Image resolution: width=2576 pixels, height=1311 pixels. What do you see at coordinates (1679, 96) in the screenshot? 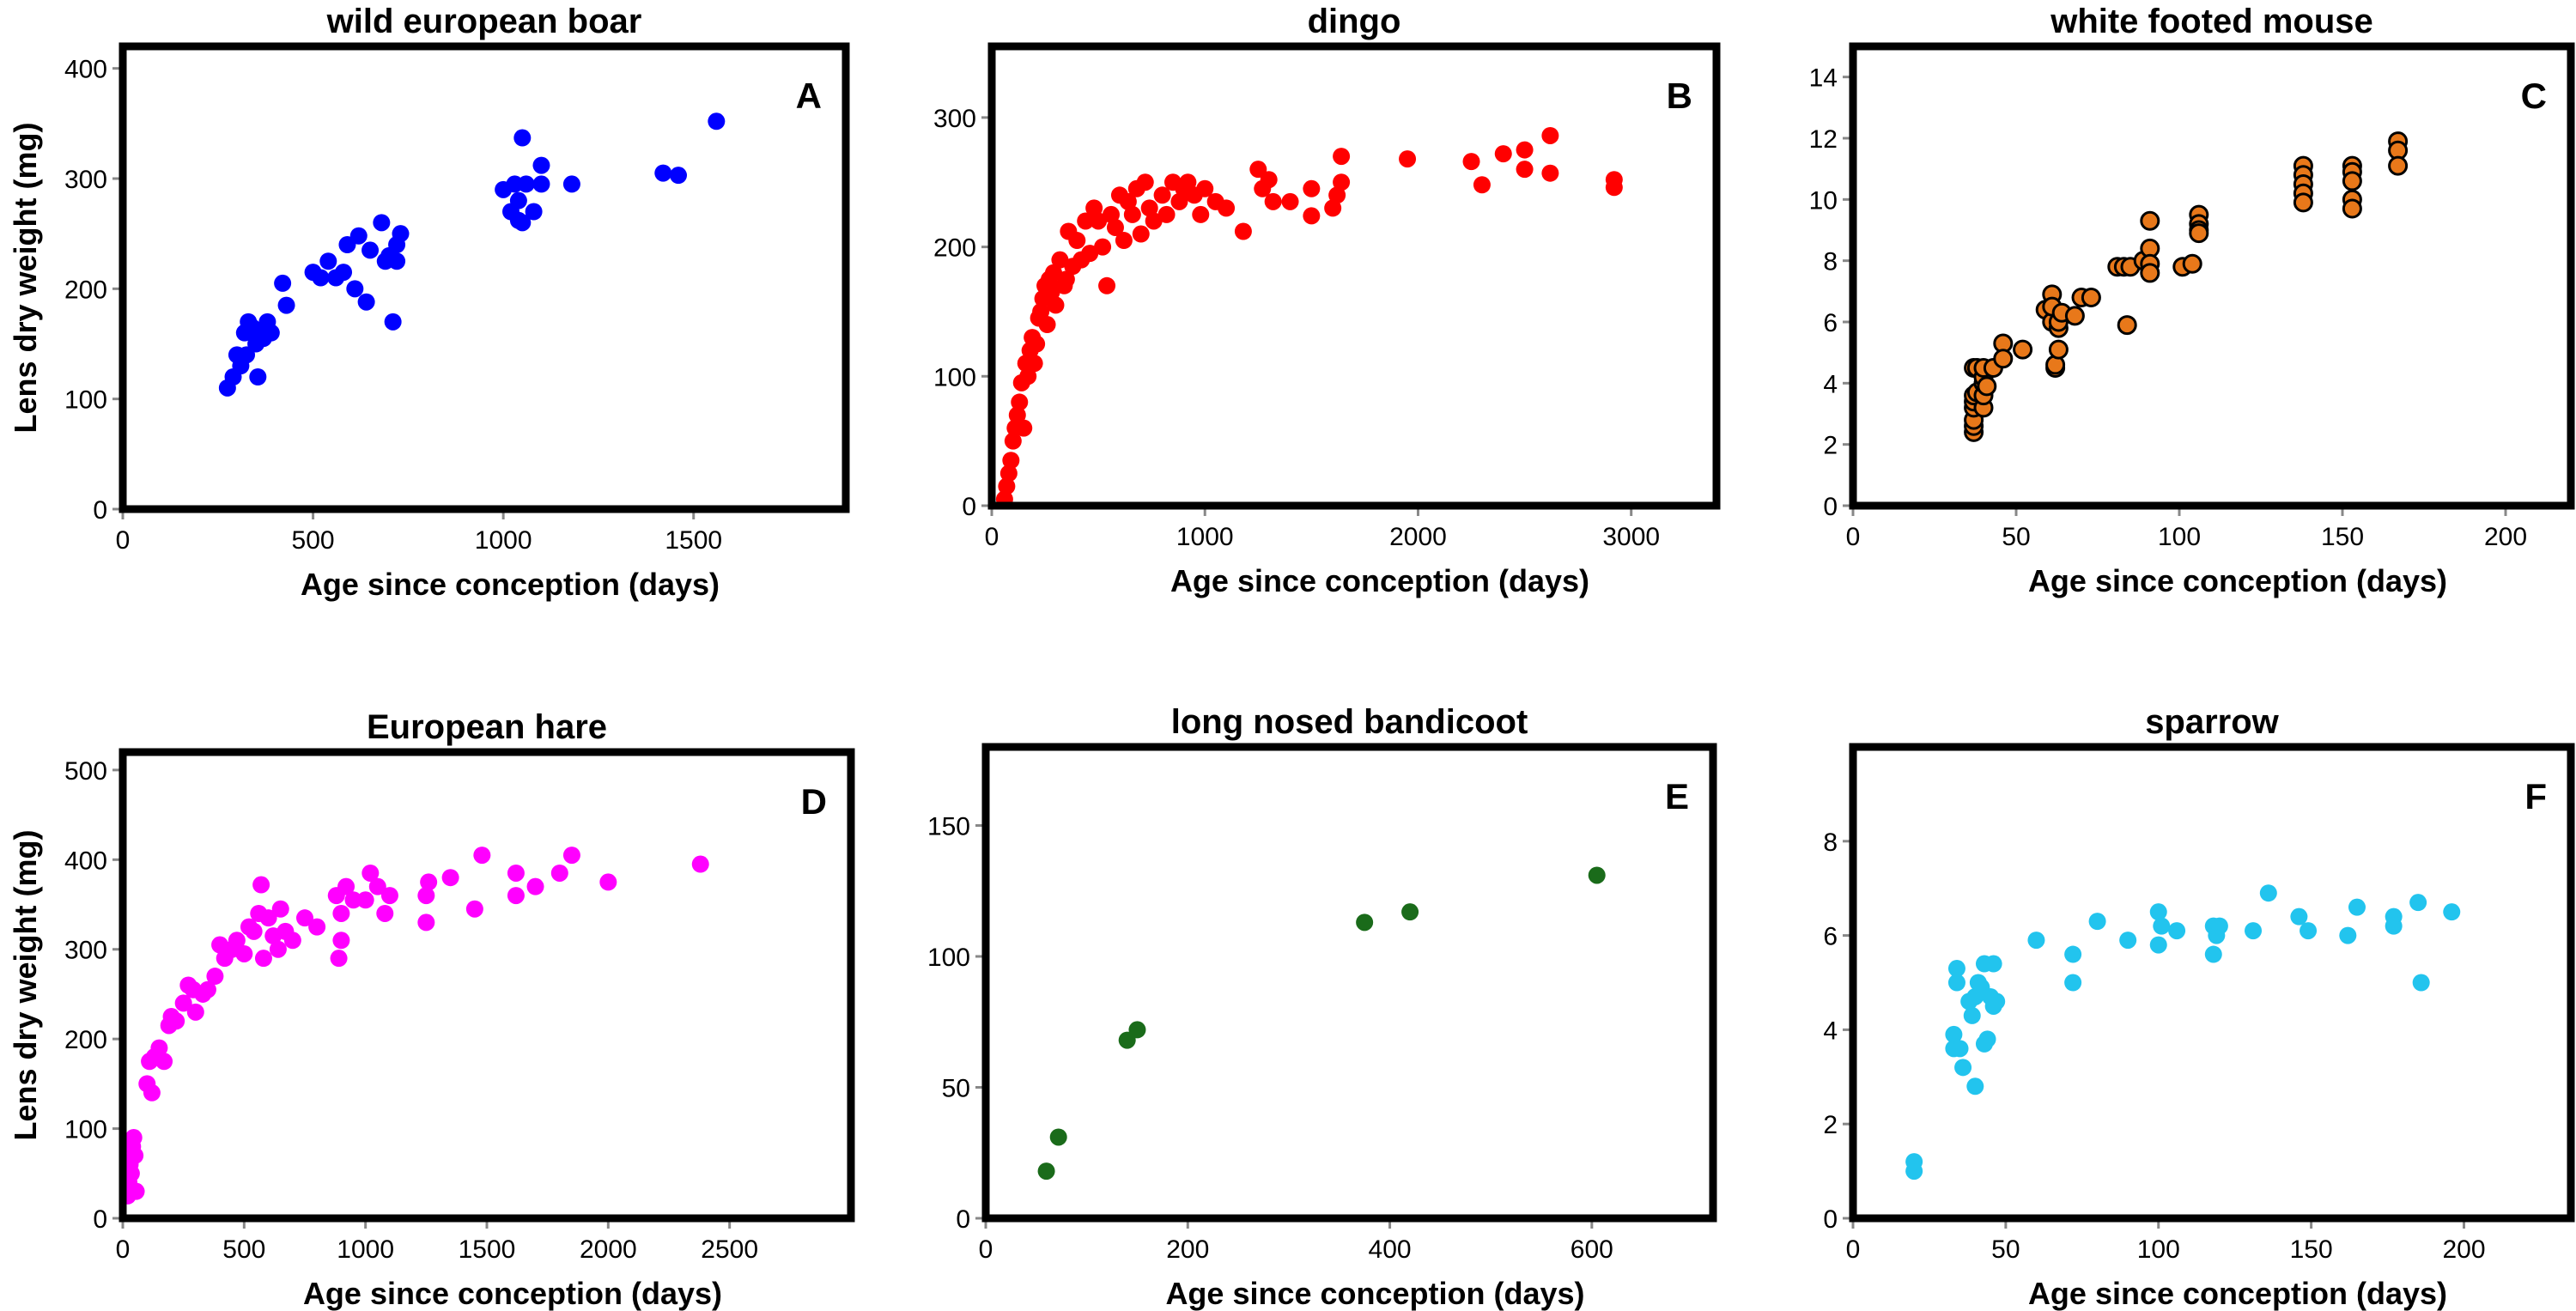
I see `panel-letter: B` at bounding box center [1679, 96].